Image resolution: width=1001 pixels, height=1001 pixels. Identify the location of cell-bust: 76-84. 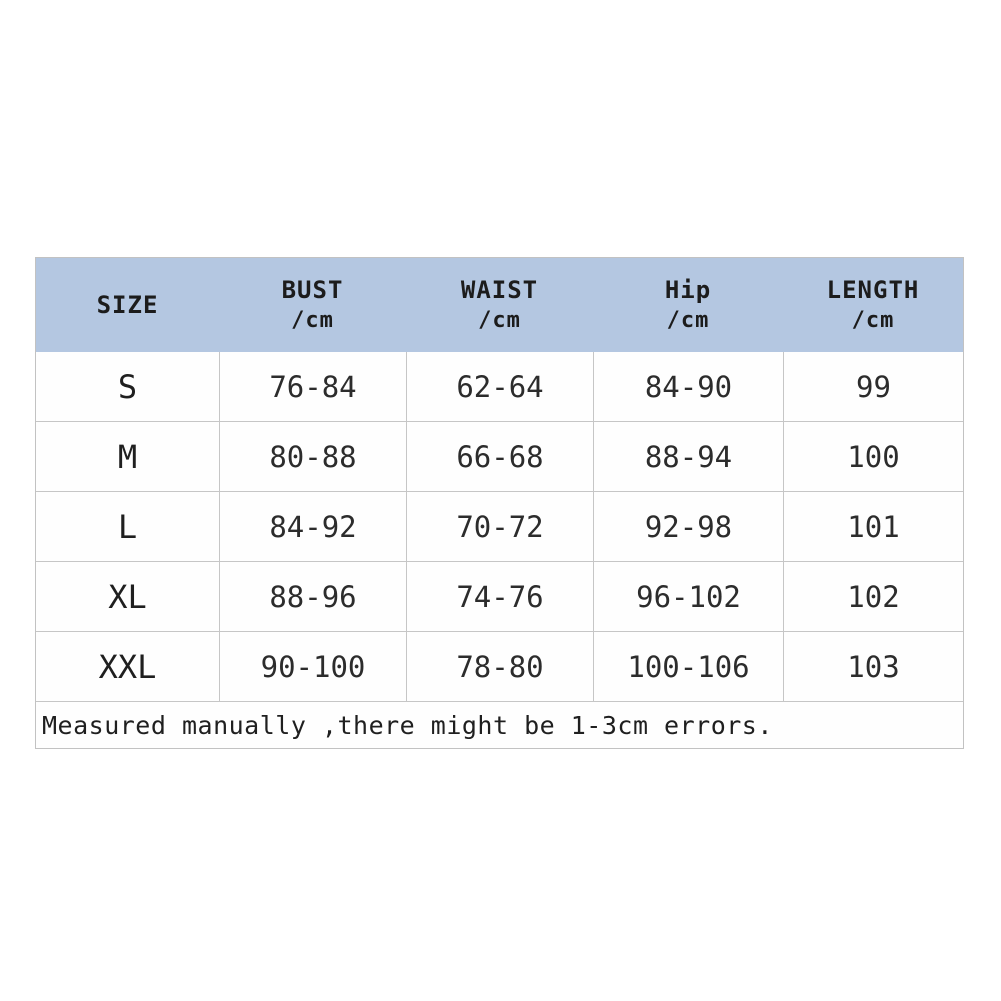
(312, 386).